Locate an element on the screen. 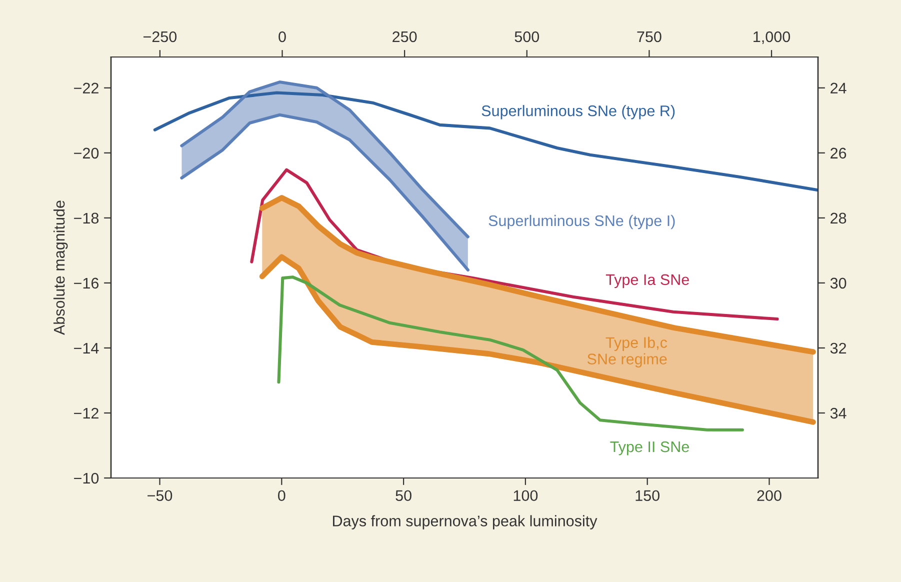  x2-tick-label: 1,000 is located at coordinates (772, 37).